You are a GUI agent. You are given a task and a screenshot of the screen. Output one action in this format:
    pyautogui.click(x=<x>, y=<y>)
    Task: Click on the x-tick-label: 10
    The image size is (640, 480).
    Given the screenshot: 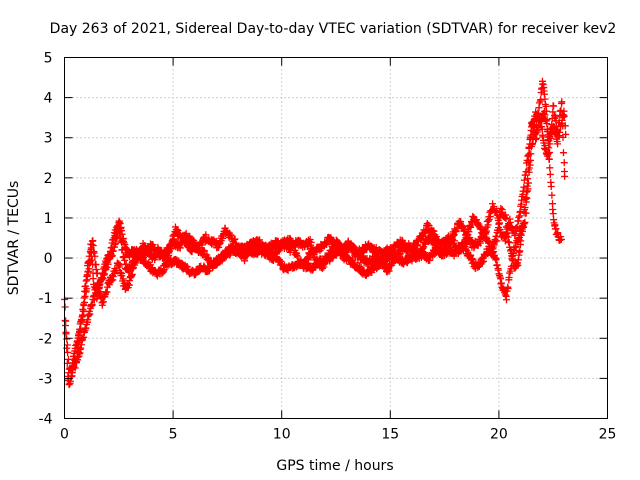 What is the action you would take?
    pyautogui.click(x=282, y=435)
    